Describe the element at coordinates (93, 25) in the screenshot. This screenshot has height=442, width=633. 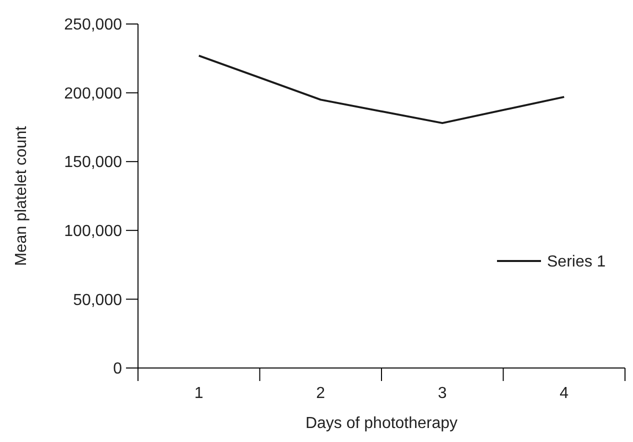
I see `y-tick-label: 250,000` at that location.